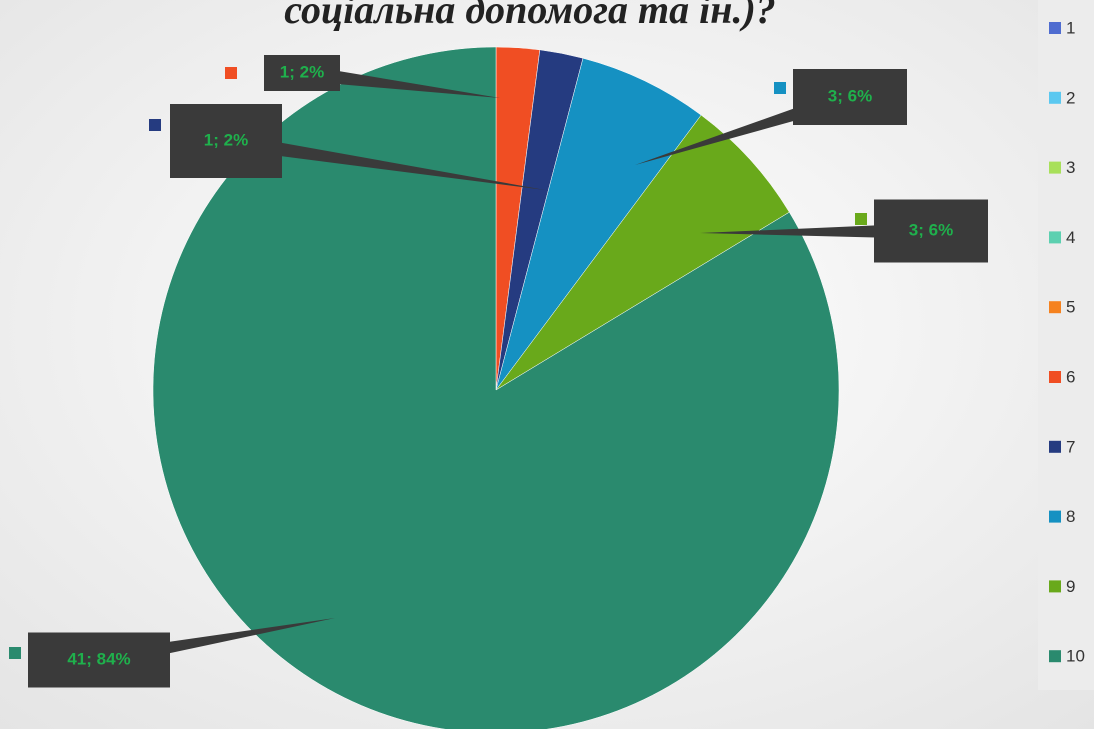 The height and width of the screenshot is (729, 1094). Describe the element at coordinates (1070, 446) in the screenshot. I see `legend-label: 7` at that location.